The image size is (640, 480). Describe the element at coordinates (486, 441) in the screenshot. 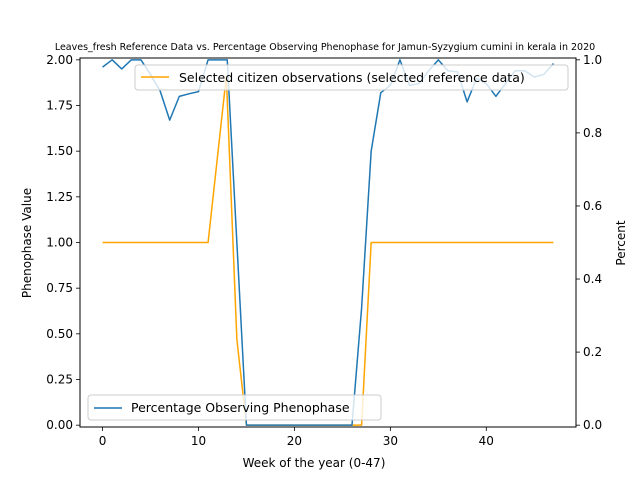

I see `x-tick-label: 40` at that location.